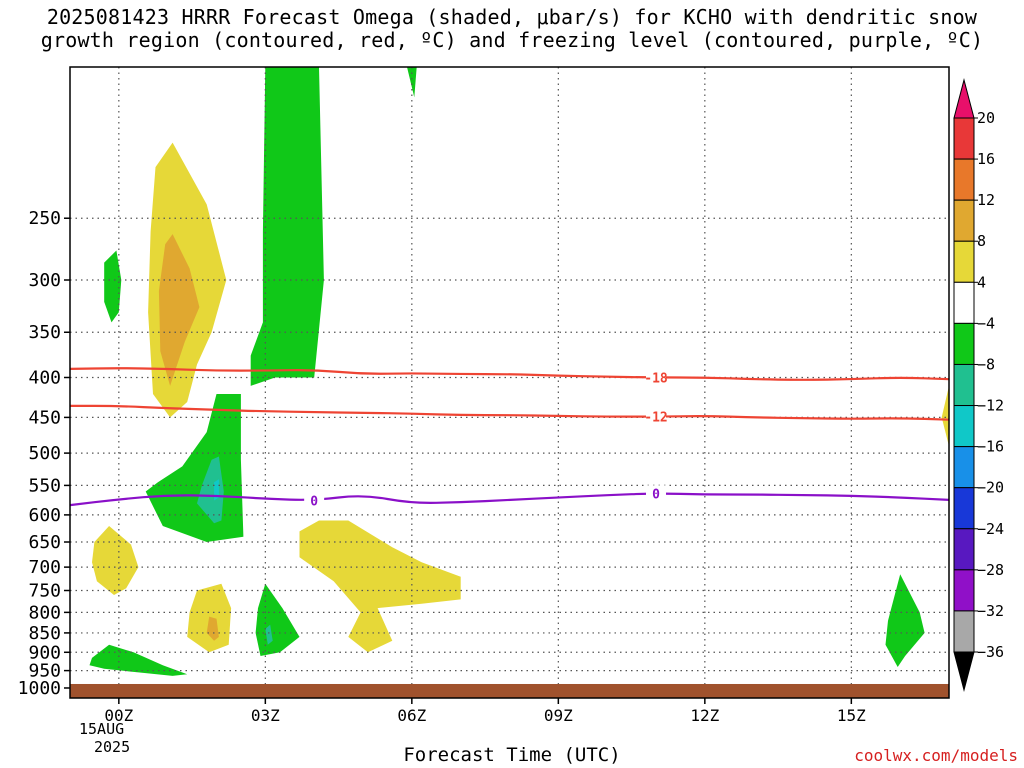 This screenshot has width=1024, height=768. Describe the element at coordinates (990, 447) in the screenshot. I see `colorbar-label-8: −16` at that location.